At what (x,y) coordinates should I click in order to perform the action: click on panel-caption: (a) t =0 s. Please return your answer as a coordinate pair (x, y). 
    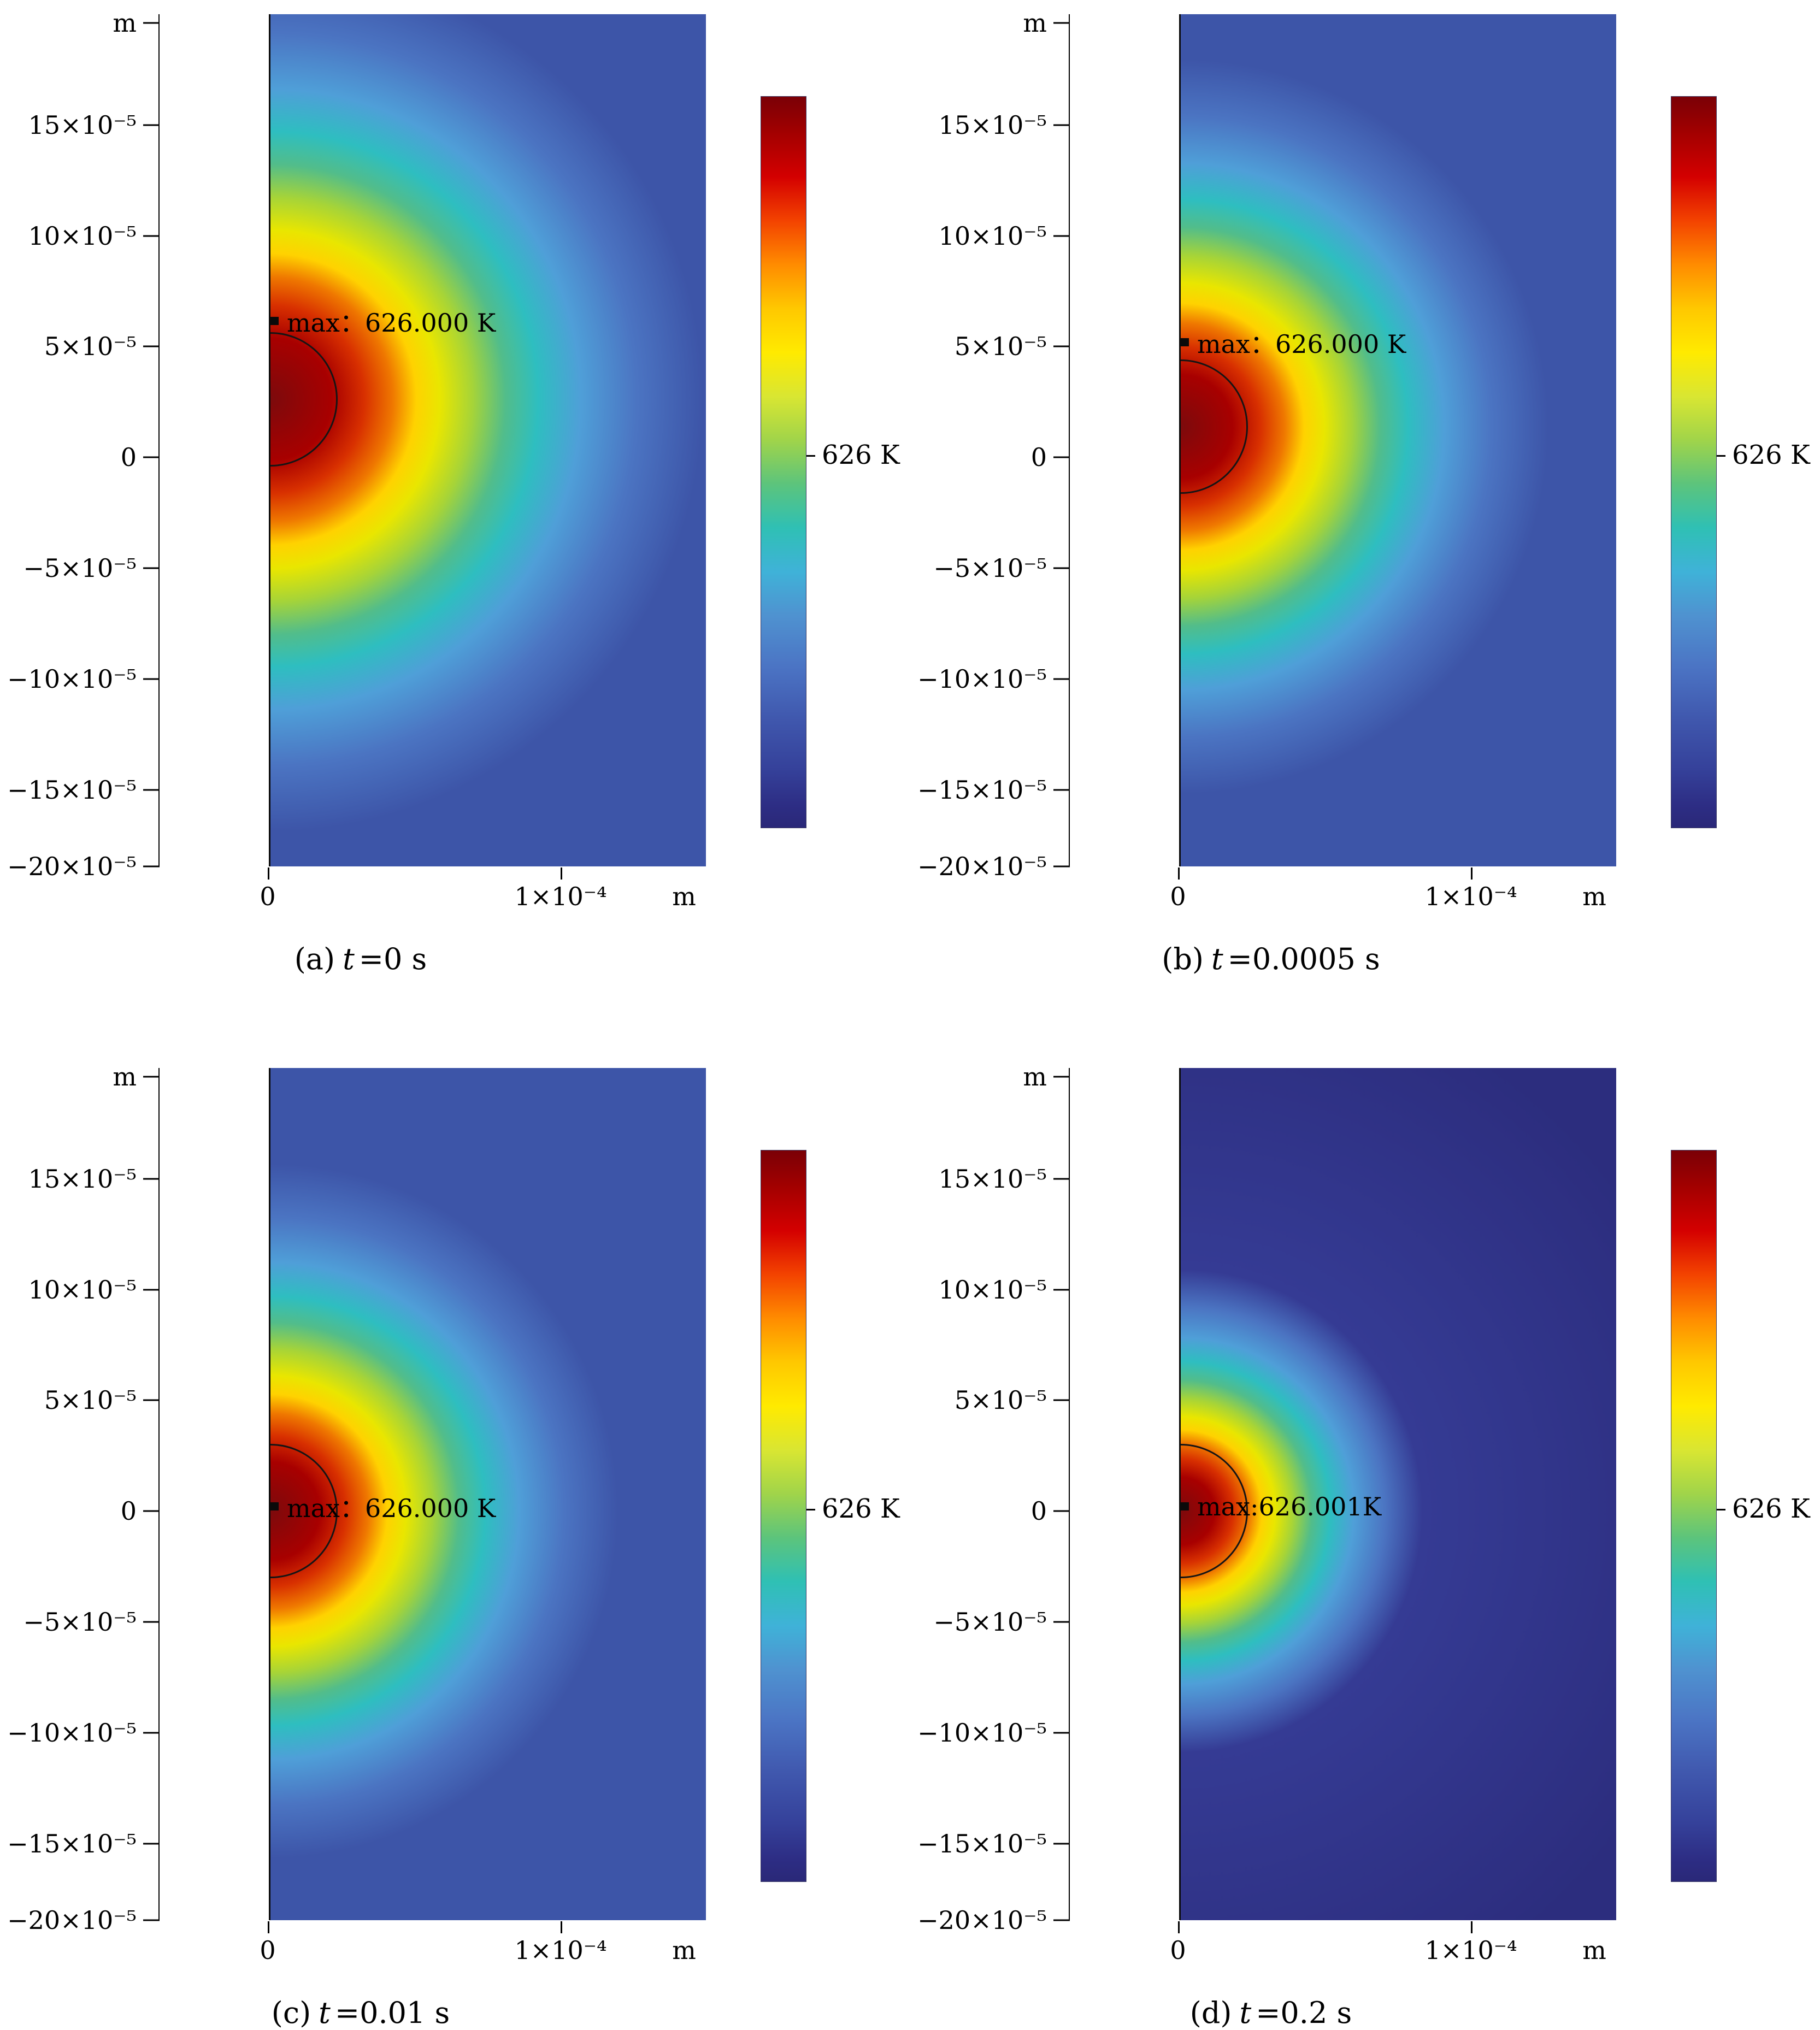
    Looking at the image, I should click on (360, 959).